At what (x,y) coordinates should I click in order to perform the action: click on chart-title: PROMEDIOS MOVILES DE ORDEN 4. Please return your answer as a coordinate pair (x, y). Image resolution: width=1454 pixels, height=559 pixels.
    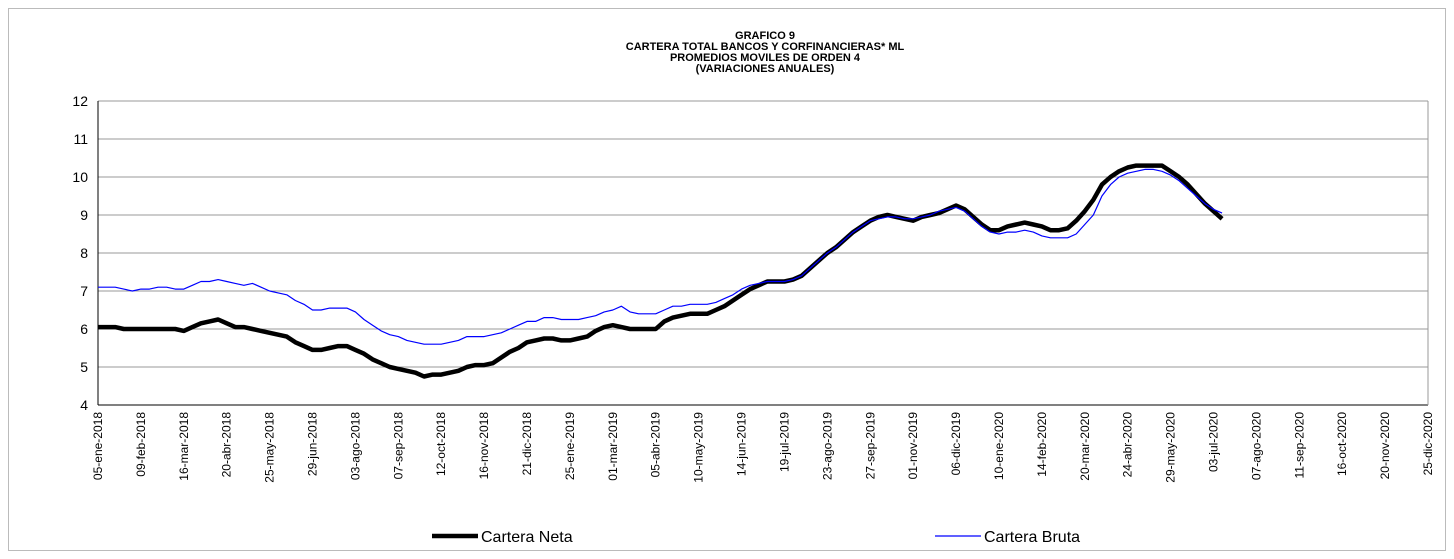
    Looking at the image, I should click on (765, 58).